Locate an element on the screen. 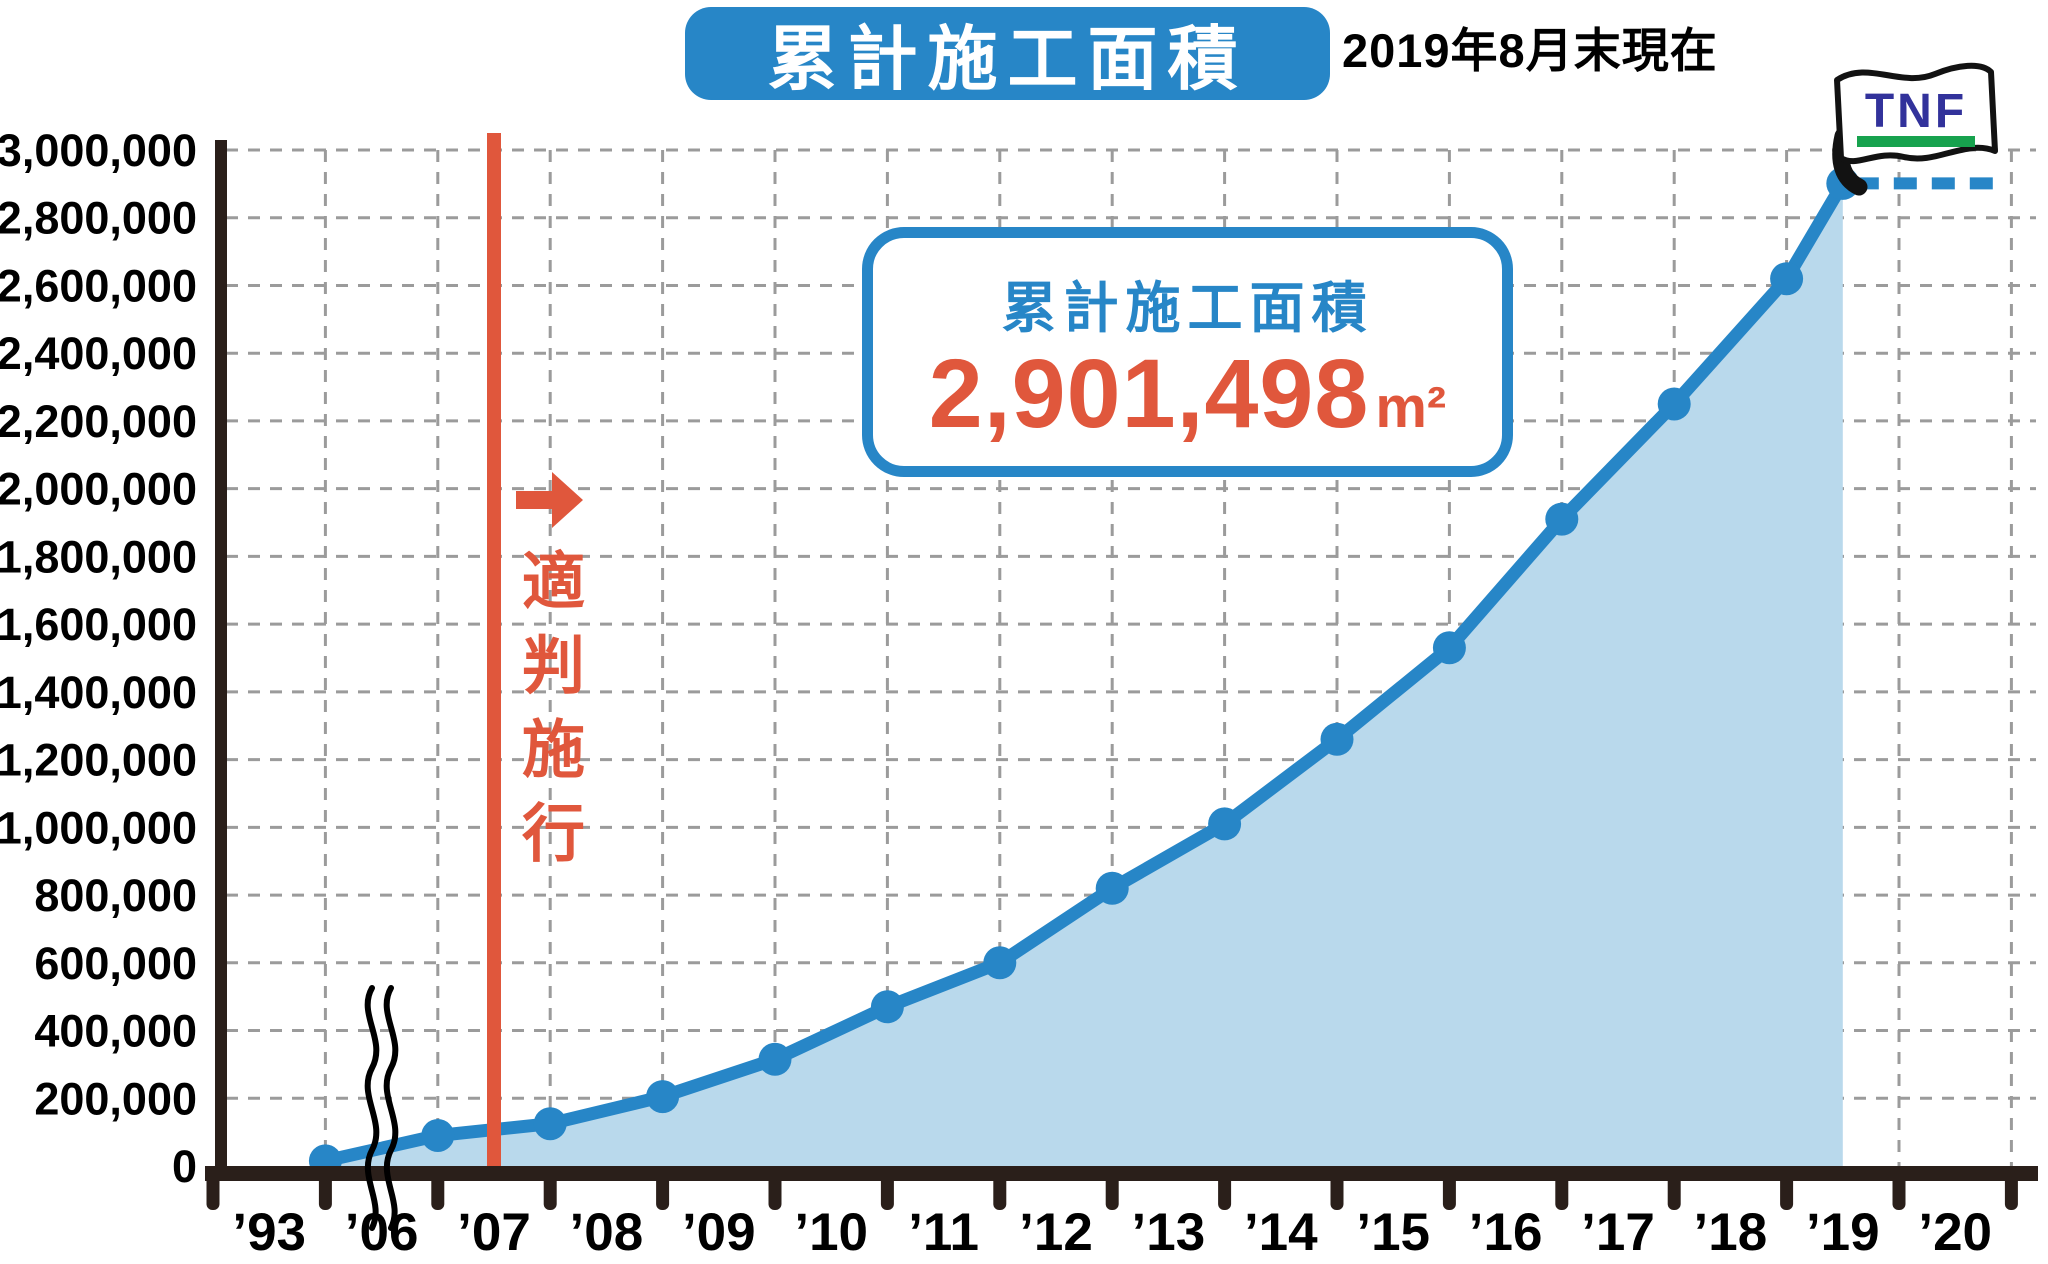 Image resolution: width=2048 pixels, height=1264 pixels. flag-label: TNF is located at coordinates (1916, 111).